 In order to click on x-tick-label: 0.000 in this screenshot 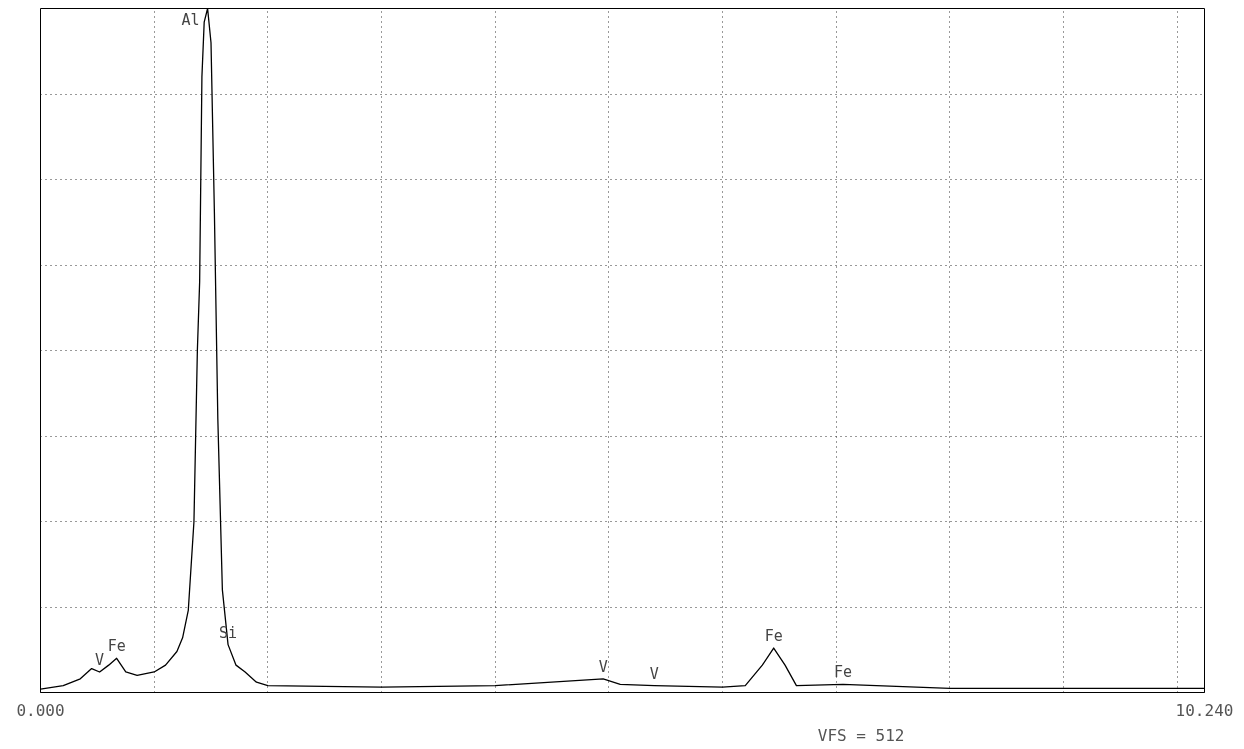, I will do `click(40, 710)`.